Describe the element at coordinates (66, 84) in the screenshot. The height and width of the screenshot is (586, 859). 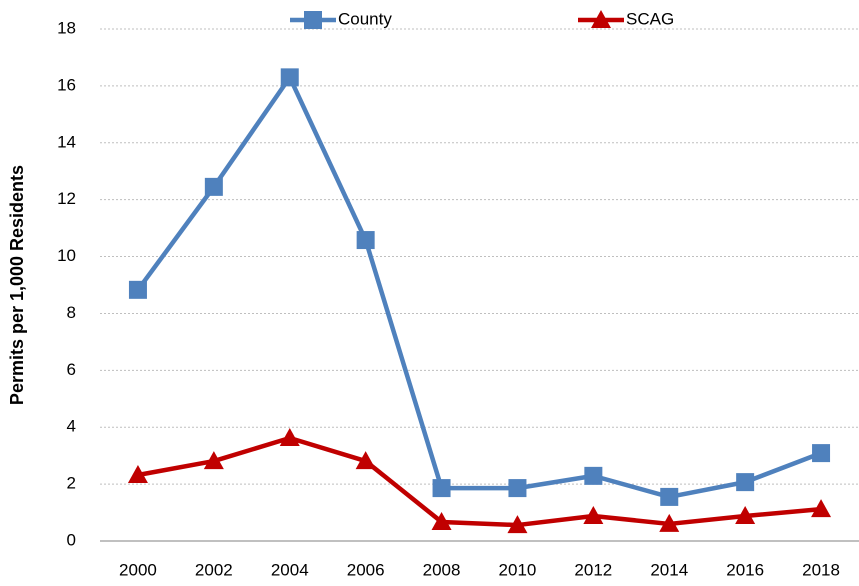
I see `y-tick-label: 16` at that location.